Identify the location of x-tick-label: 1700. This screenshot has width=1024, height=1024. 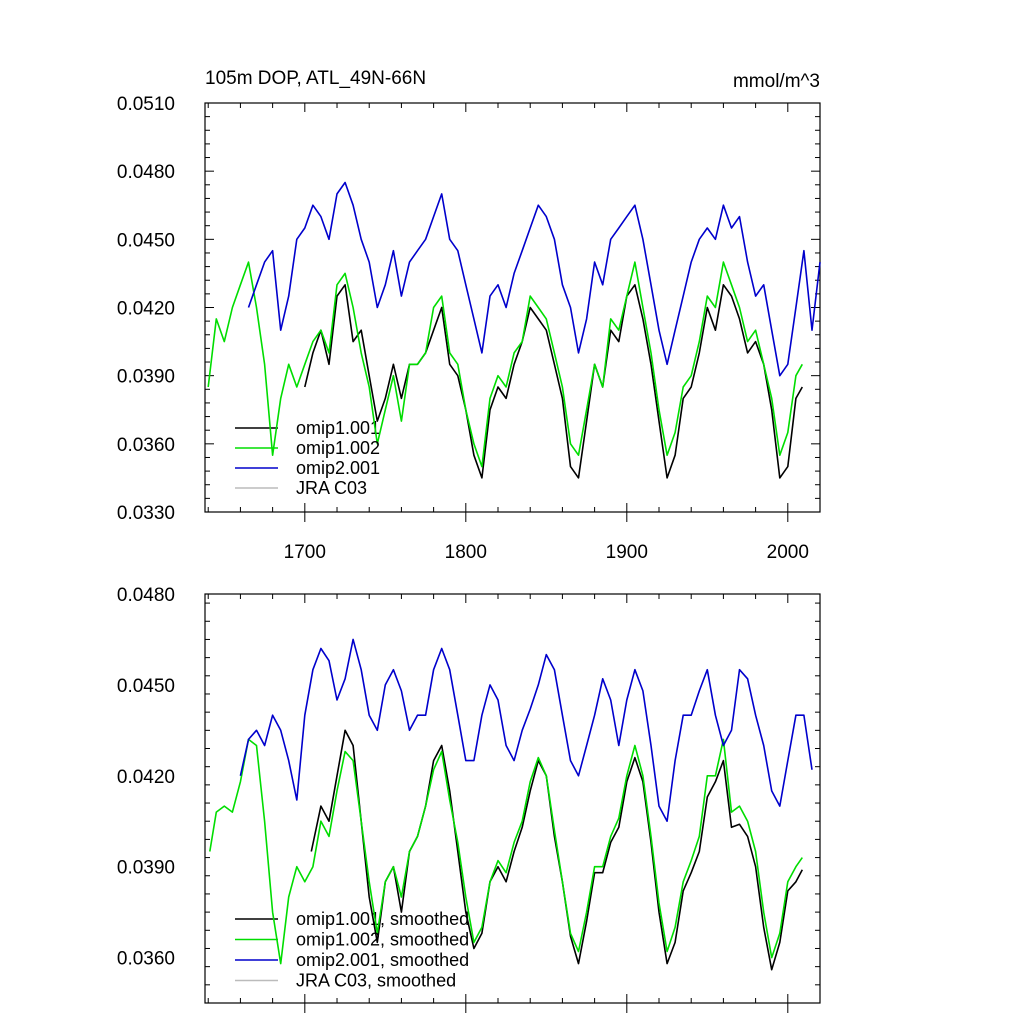
(305, 552).